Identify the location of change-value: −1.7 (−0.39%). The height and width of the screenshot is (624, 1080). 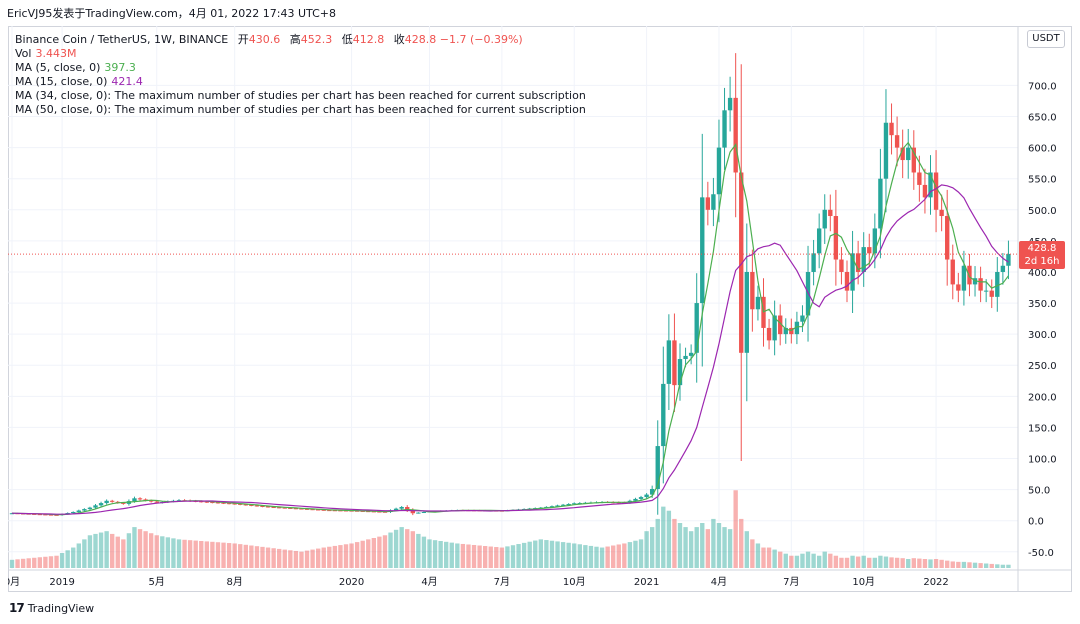
(481, 39).